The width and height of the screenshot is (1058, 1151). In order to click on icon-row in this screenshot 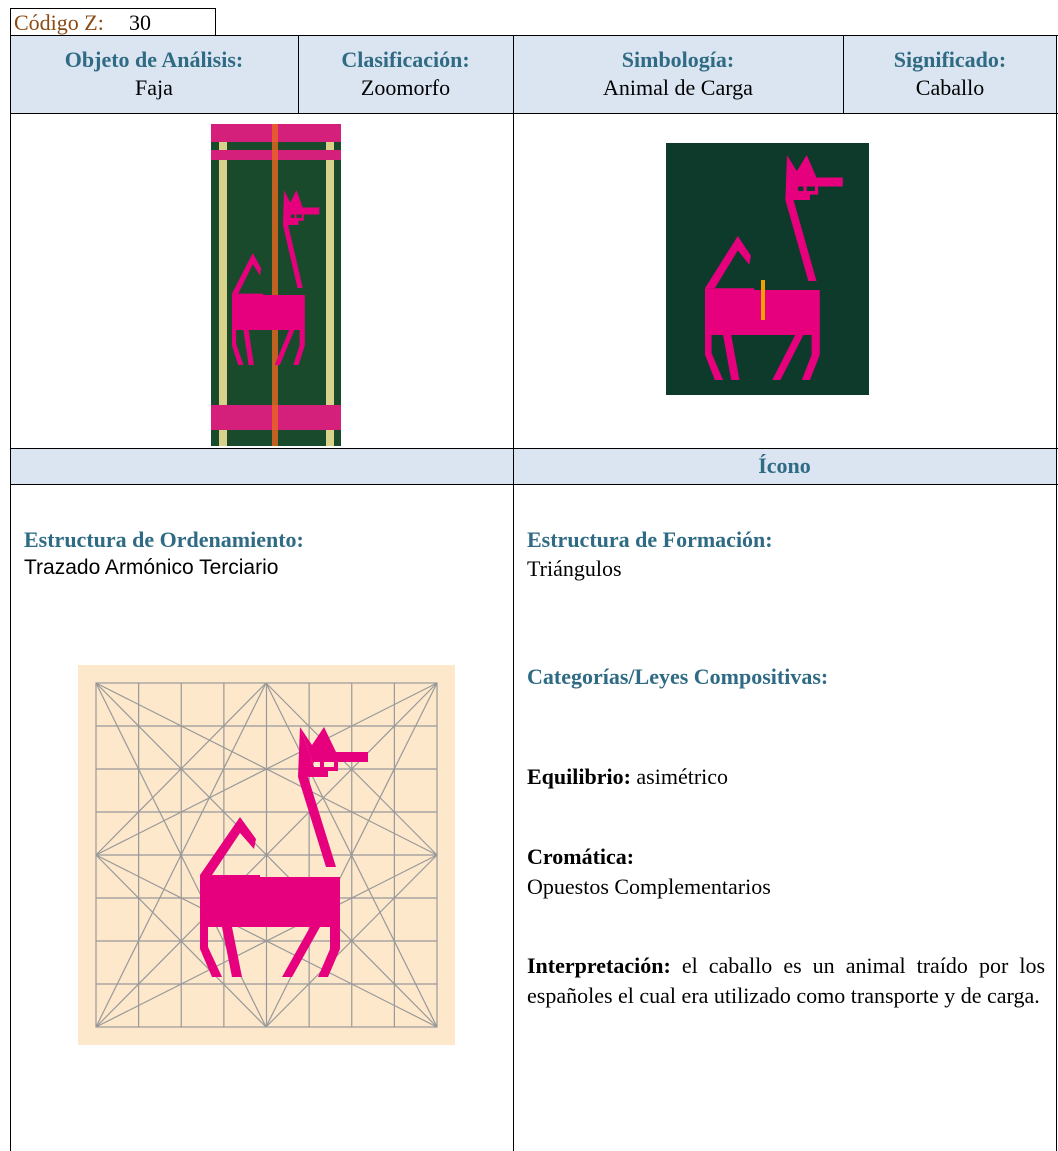, I will do `click(533, 466)`.